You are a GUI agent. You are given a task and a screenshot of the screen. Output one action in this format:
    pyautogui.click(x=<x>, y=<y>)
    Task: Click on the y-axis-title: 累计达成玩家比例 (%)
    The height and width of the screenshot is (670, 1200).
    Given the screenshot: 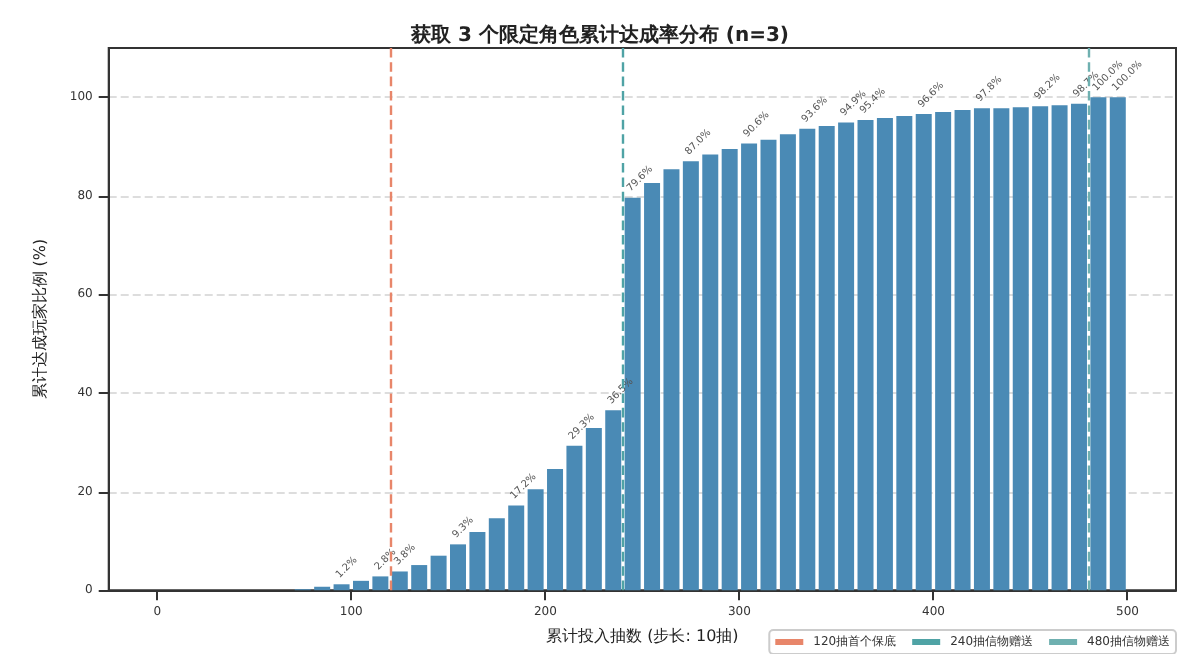 What is the action you would take?
    pyautogui.click(x=40, y=319)
    